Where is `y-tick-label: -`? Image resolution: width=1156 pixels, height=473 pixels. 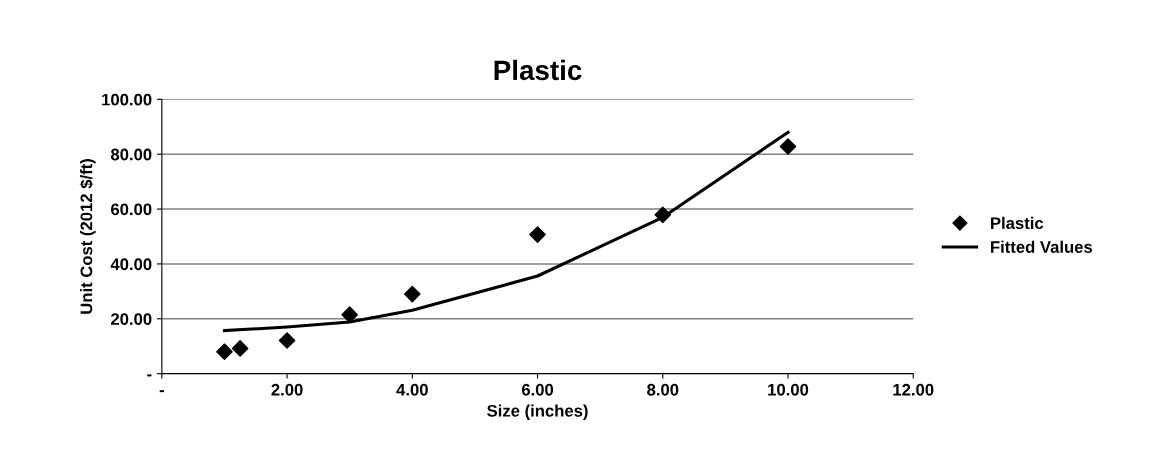 y-tick-label: - is located at coordinates (149, 375).